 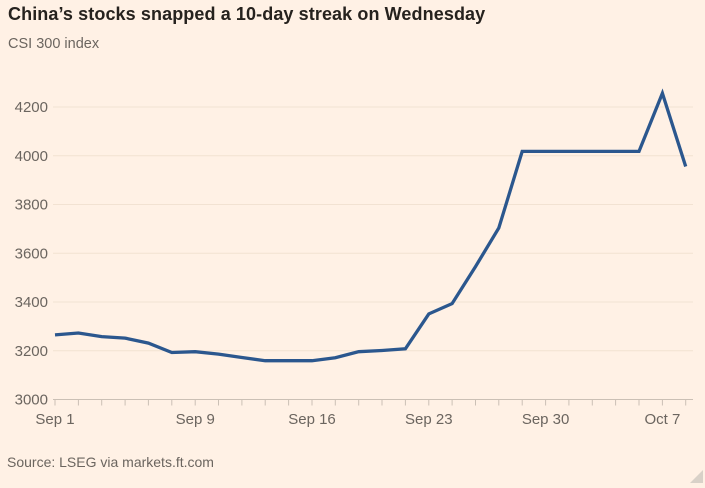 What do you see at coordinates (696, 476) in the screenshot?
I see `resize-grip-icon` at bounding box center [696, 476].